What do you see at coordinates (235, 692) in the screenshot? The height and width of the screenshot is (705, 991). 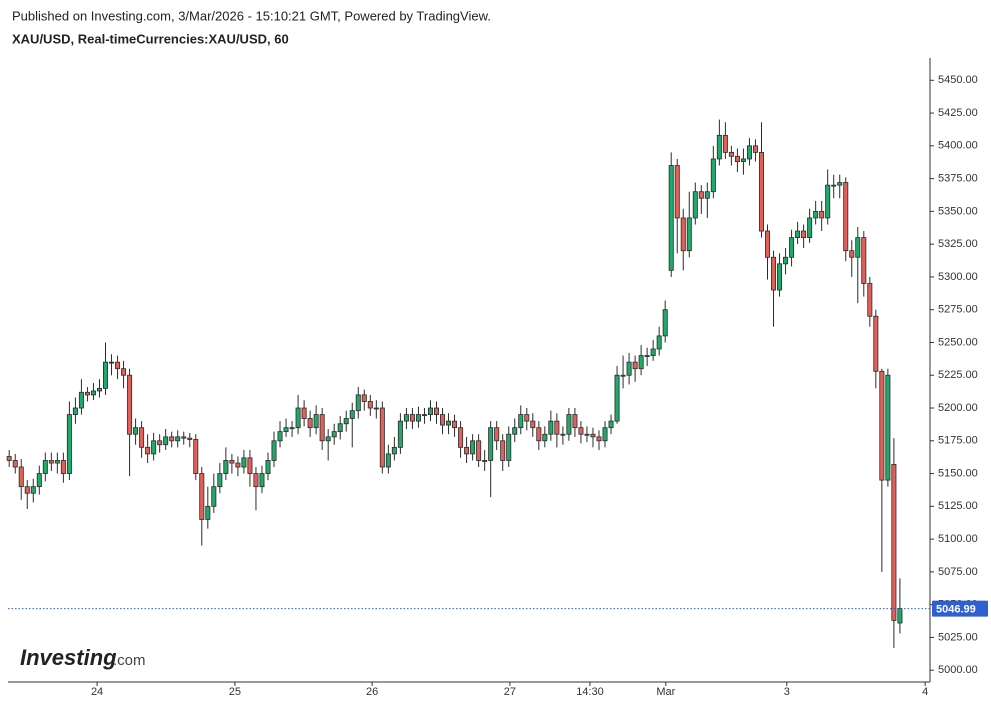 I see `x-tick-label: 25` at bounding box center [235, 692].